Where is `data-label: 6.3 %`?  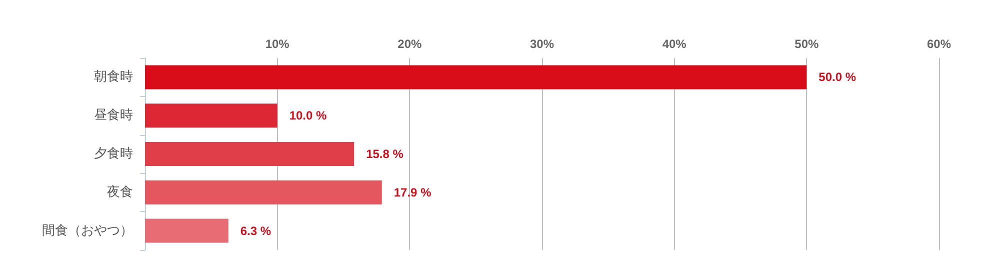 data-label: 6.3 % is located at coordinates (256, 231).